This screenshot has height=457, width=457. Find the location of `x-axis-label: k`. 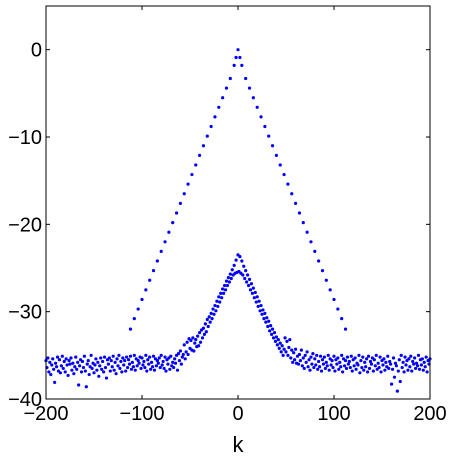

x-axis-label: k is located at coordinates (239, 444).